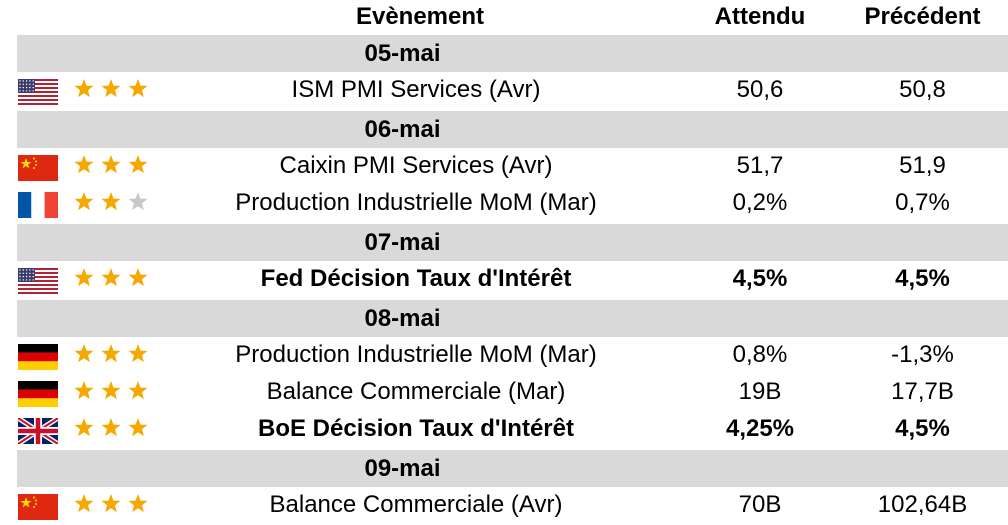 Image resolution: width=1008 pixels, height=525 pixels. I want to click on event-row: Caixin PMI Services (Avr) 51,7 51,9, so click(504, 166).